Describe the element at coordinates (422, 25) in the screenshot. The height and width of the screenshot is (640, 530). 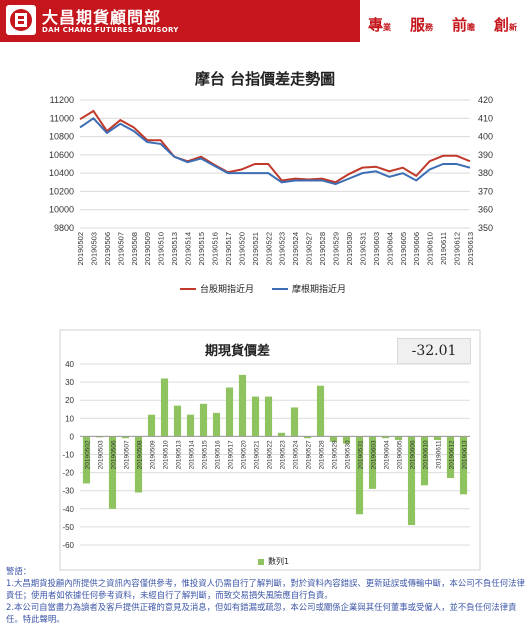
I see `slogan-item: 服務` at that location.